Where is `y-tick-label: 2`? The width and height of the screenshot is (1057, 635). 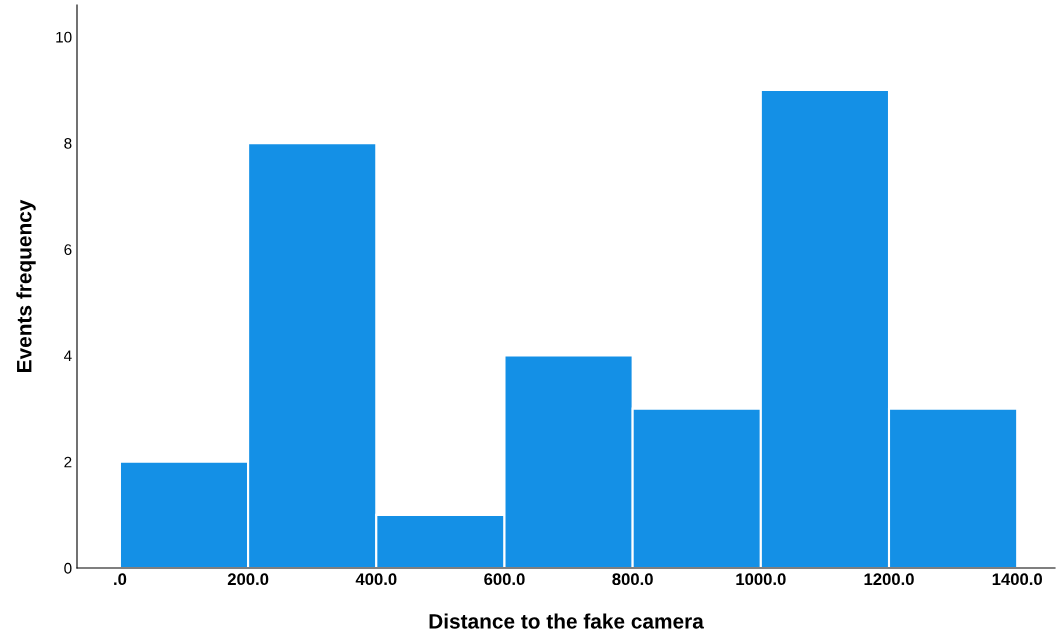
y-tick-label: 2 is located at coordinates (68, 462).